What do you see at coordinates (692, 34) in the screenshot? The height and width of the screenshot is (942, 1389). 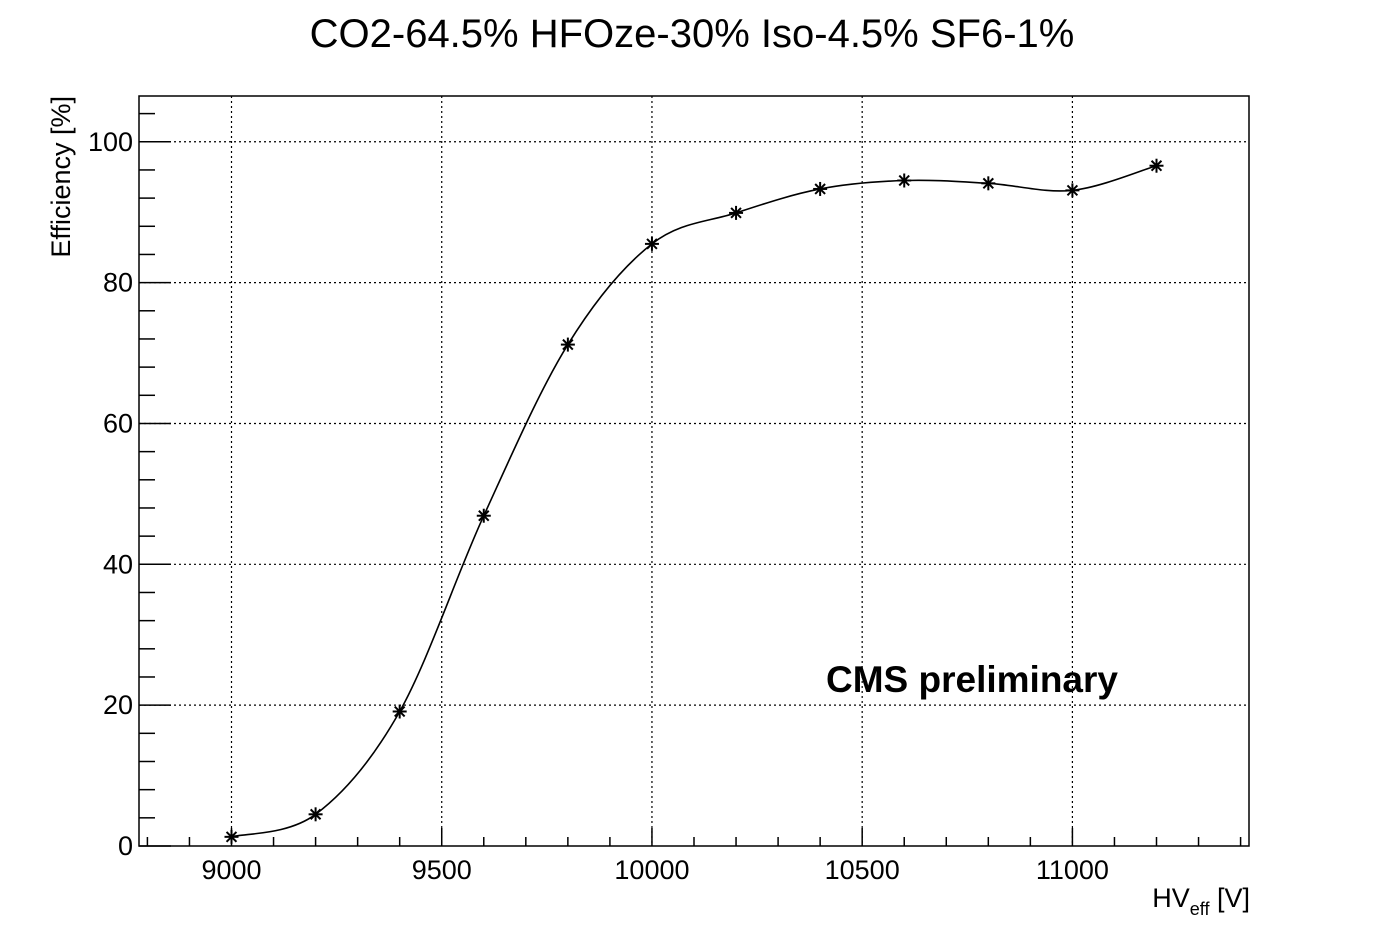 I see `chart-title: CO2-64.5% HFOze-30% Iso-4.5% SF6-1%` at bounding box center [692, 34].